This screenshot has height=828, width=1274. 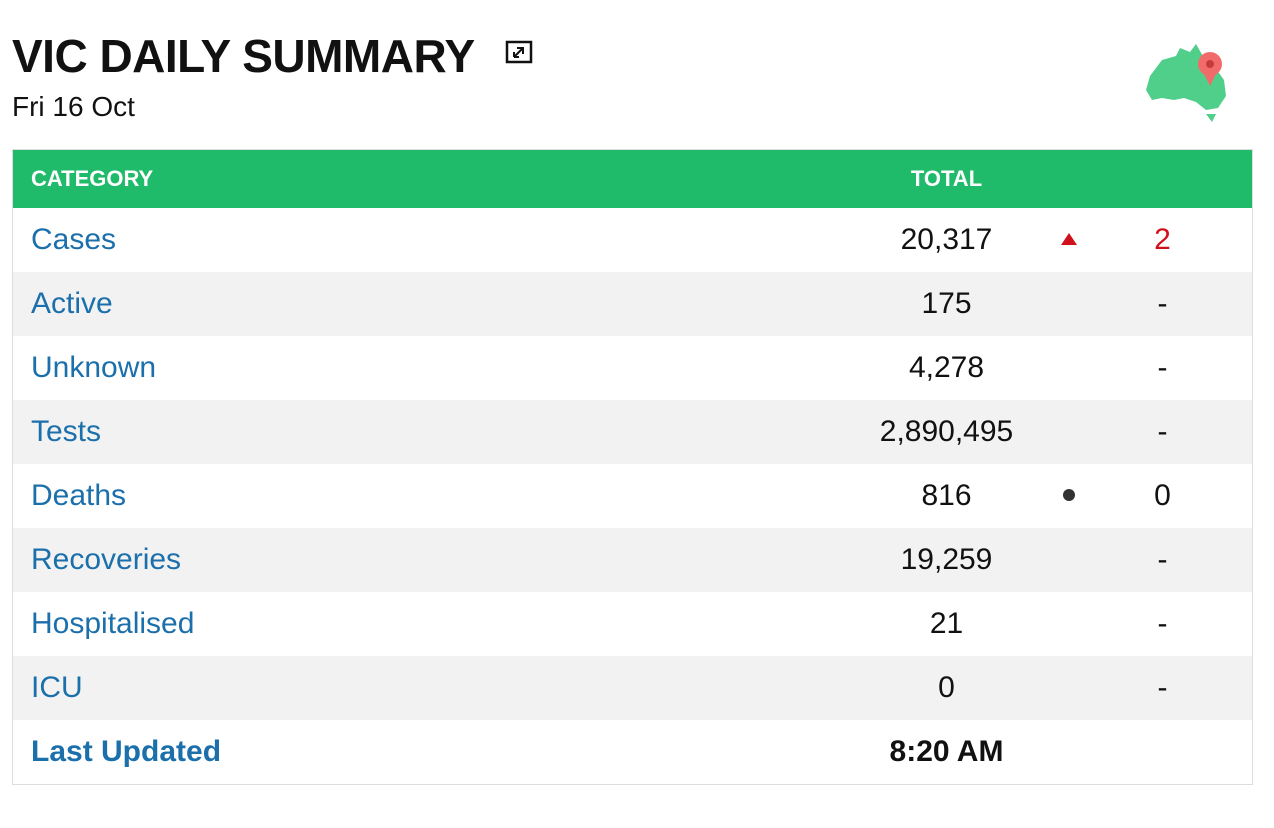 What do you see at coordinates (243, 56) in the screenshot?
I see `title: VIC DAILY SUMMARY` at bounding box center [243, 56].